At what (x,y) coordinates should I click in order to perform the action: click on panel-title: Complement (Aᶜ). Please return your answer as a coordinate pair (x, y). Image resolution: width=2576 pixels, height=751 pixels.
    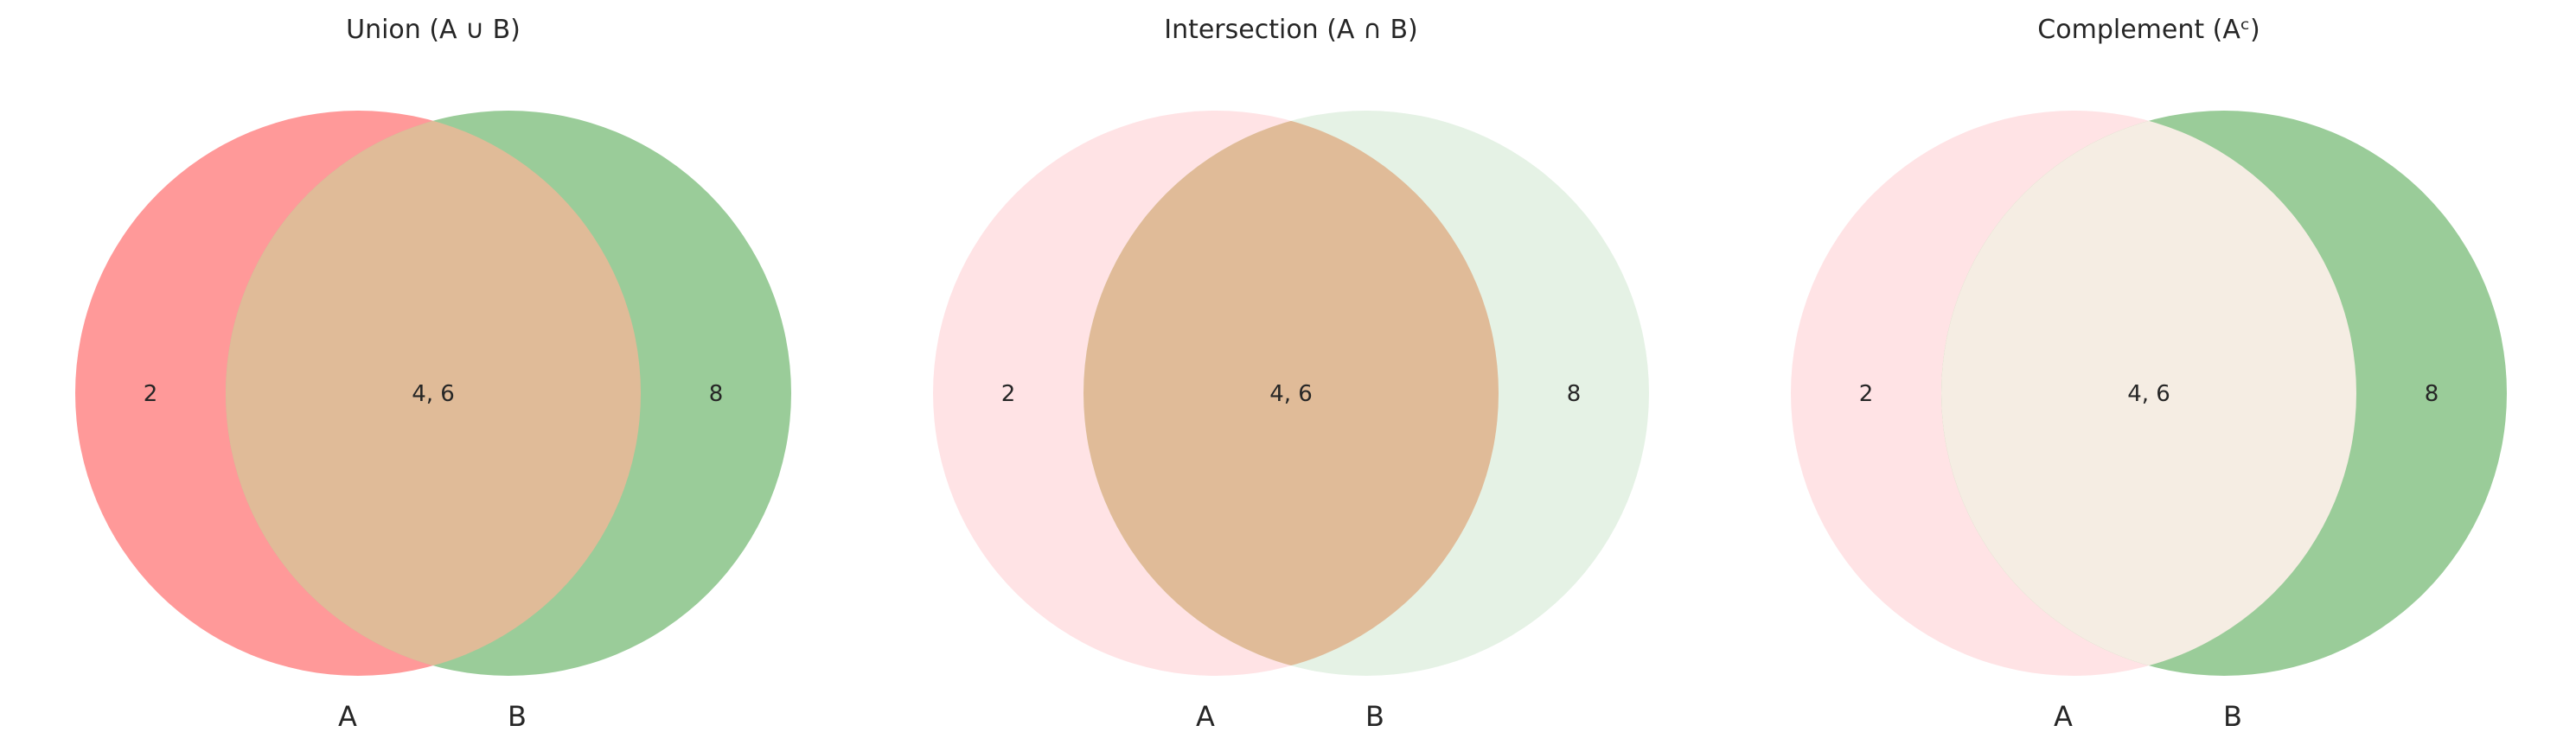
    Looking at the image, I should click on (2148, 30).